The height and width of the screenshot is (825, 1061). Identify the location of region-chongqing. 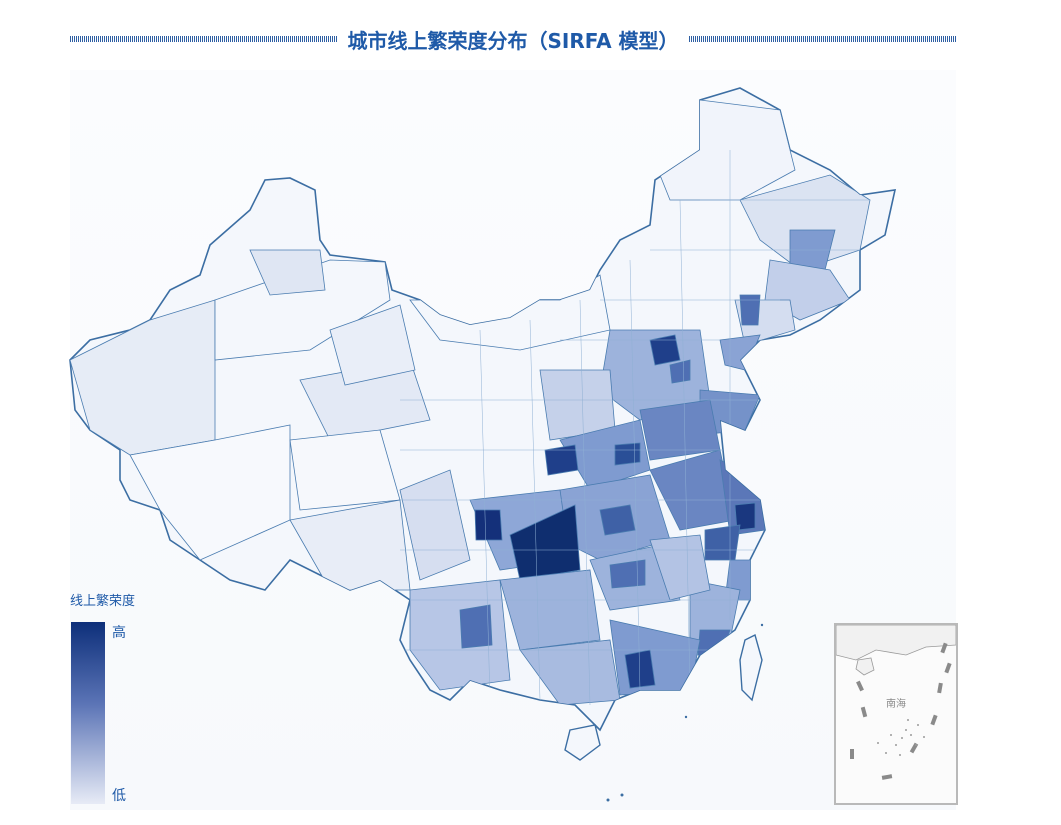
(545, 542).